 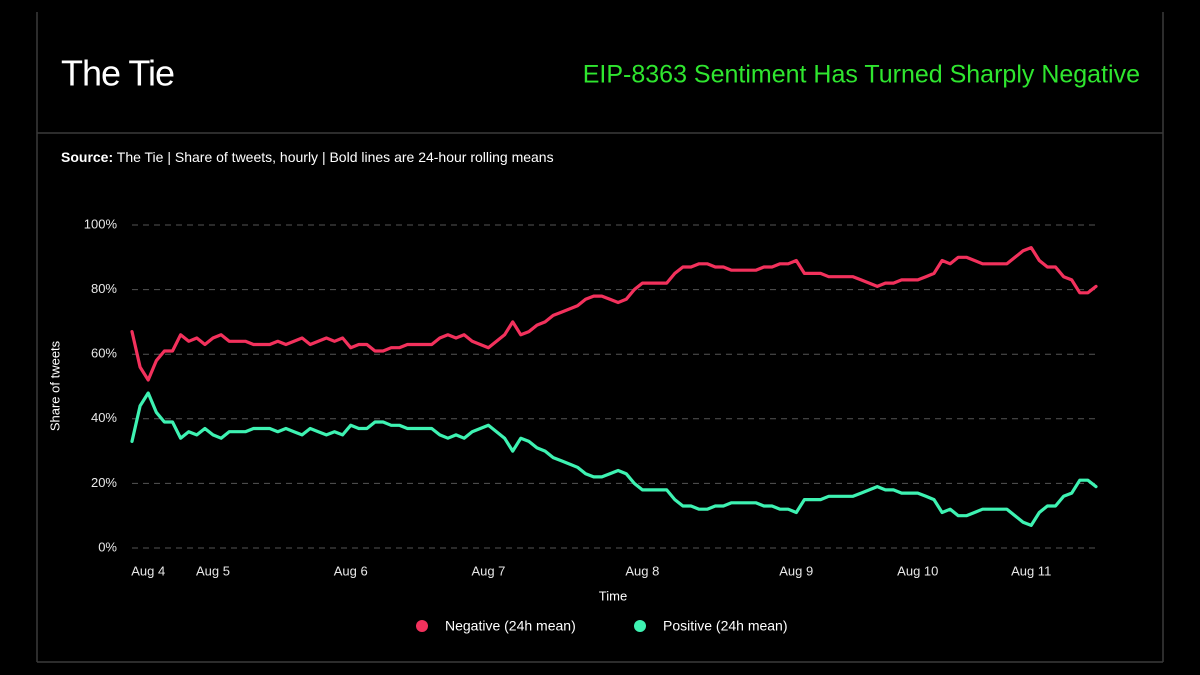 What do you see at coordinates (148, 570) in the screenshot?
I see `x-tick-label: Aug 4` at bounding box center [148, 570].